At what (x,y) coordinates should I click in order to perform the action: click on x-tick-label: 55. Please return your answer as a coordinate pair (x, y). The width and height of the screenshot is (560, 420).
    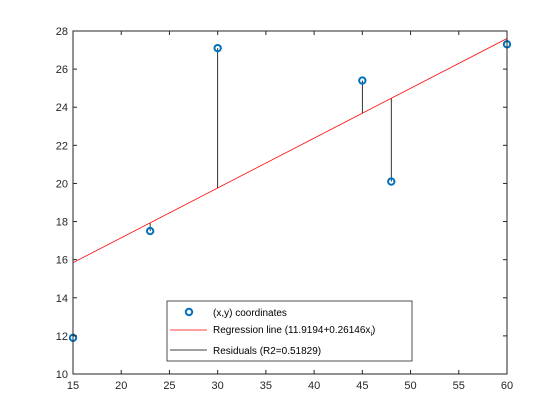
    Looking at the image, I should click on (459, 386).